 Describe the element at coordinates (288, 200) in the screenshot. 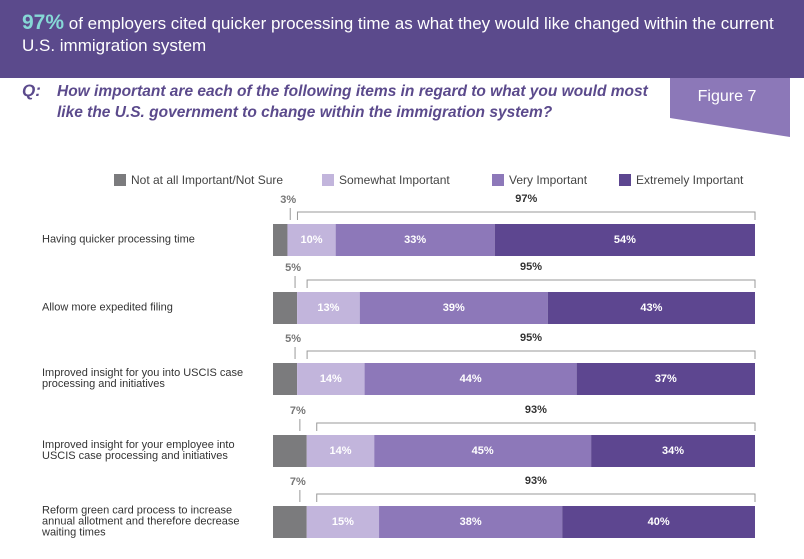

I see `segment-label: 3%` at that location.